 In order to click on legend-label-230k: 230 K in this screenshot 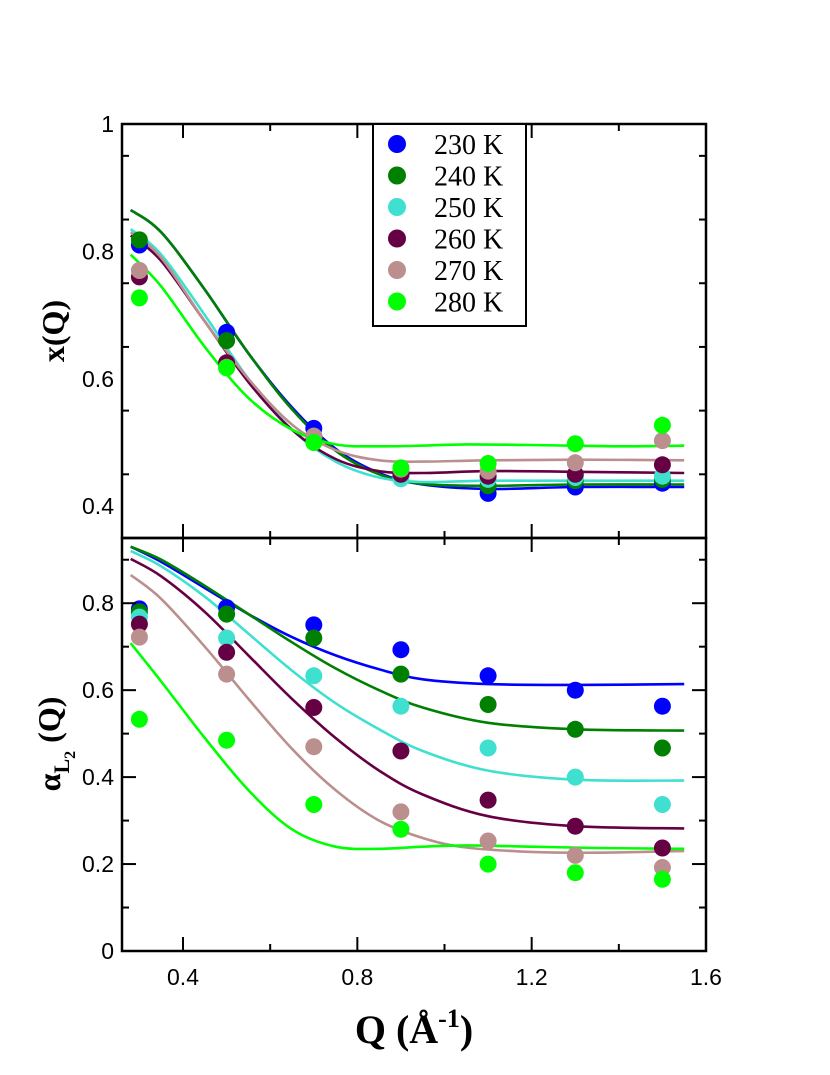, I will do `click(468, 145)`.